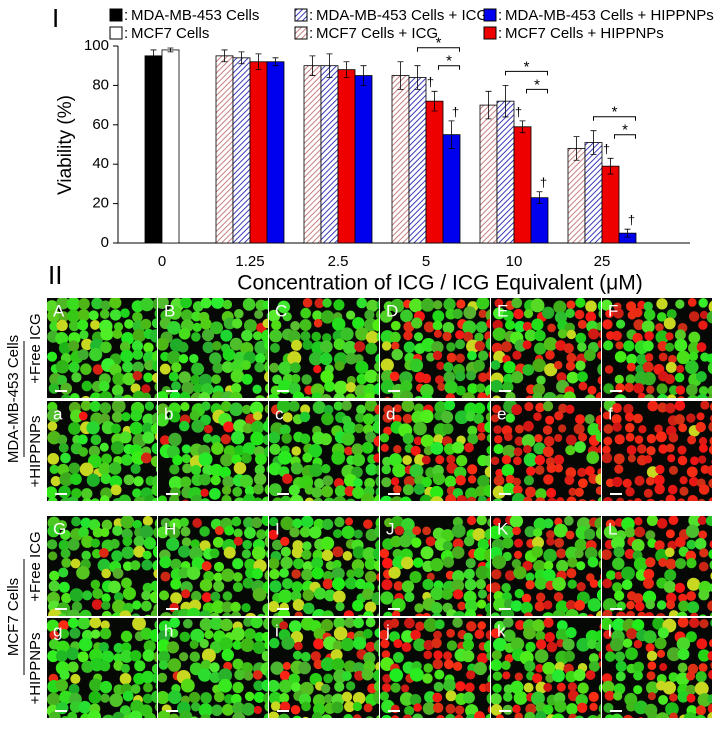 The width and height of the screenshot is (714, 731). What do you see at coordinates (543, 182) in the screenshot?
I see `dagger: †` at bounding box center [543, 182].